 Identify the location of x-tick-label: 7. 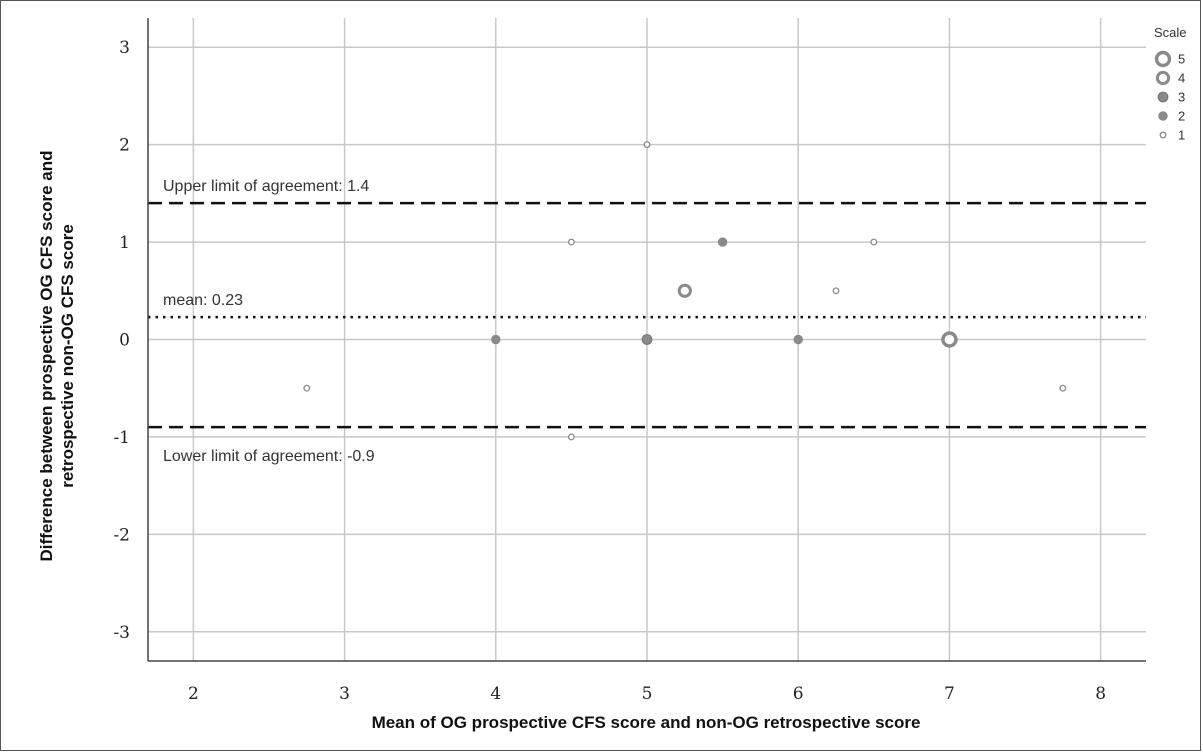
(949, 694).